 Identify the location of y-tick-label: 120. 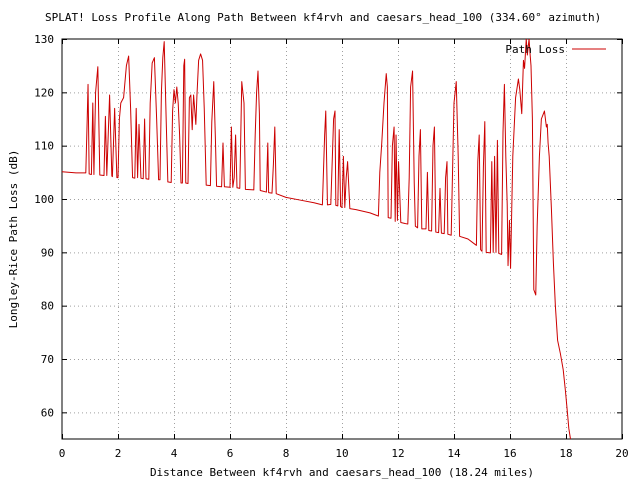
(44, 92).